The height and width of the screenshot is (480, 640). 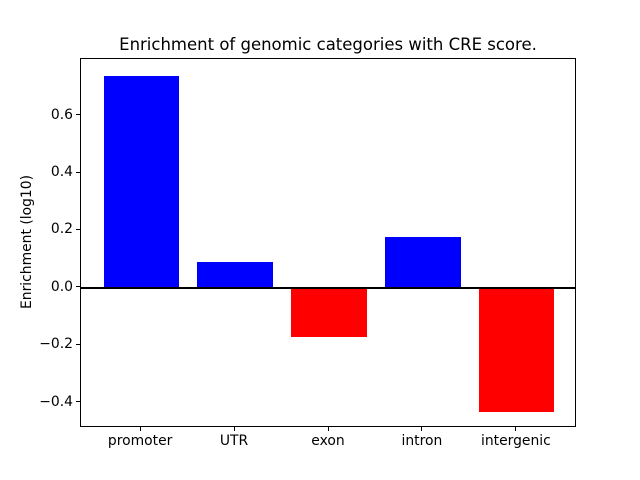 I want to click on x-tick-label-exon: exon, so click(x=328, y=441).